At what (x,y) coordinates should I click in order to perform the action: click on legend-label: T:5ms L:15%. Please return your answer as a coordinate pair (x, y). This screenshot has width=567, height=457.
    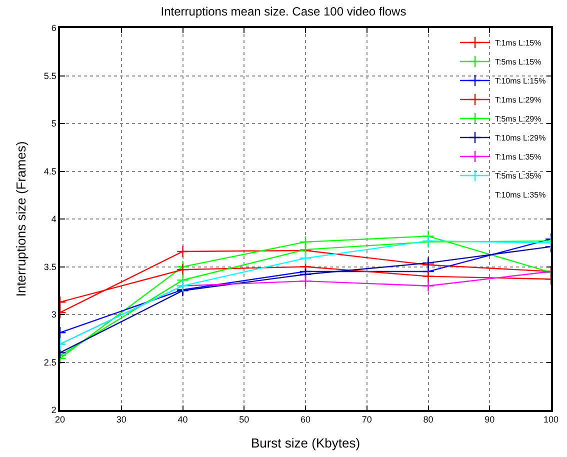
    Looking at the image, I should click on (518, 62).